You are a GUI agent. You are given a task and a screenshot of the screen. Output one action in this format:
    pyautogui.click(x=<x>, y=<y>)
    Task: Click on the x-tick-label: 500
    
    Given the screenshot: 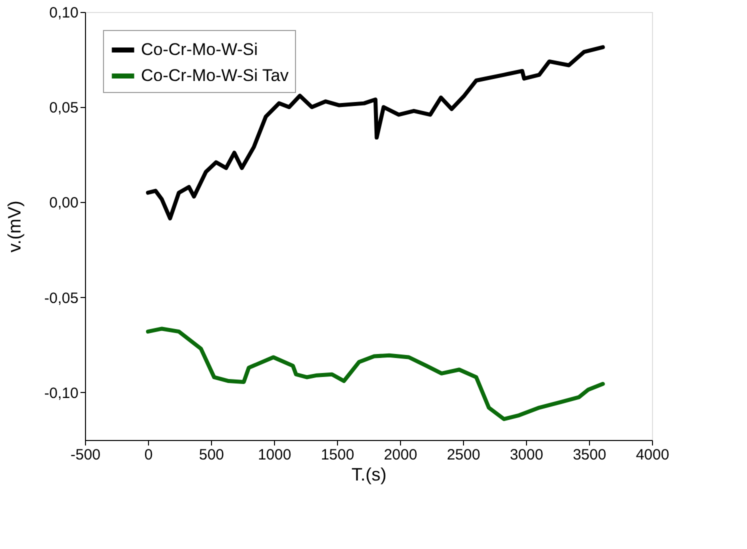 What is the action you would take?
    pyautogui.click(x=211, y=455)
    